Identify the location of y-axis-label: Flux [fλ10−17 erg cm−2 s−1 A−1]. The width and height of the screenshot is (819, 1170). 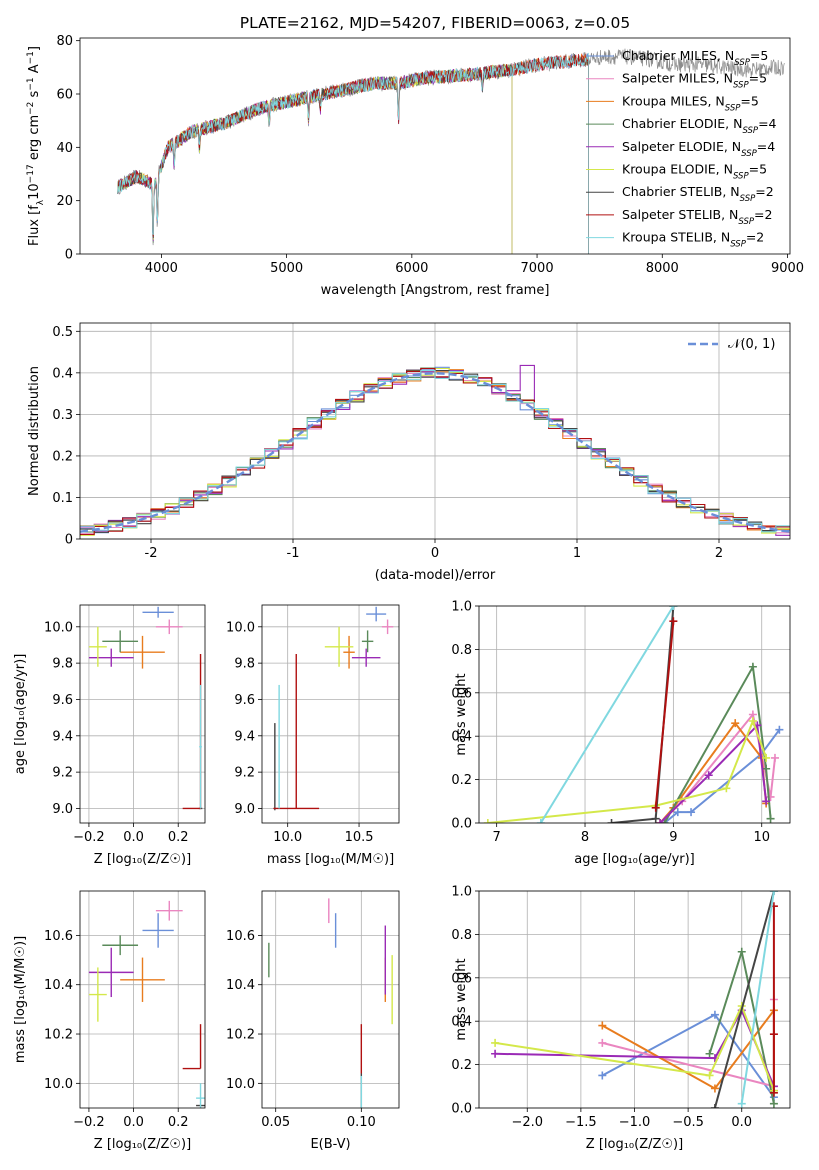
(36, 146).